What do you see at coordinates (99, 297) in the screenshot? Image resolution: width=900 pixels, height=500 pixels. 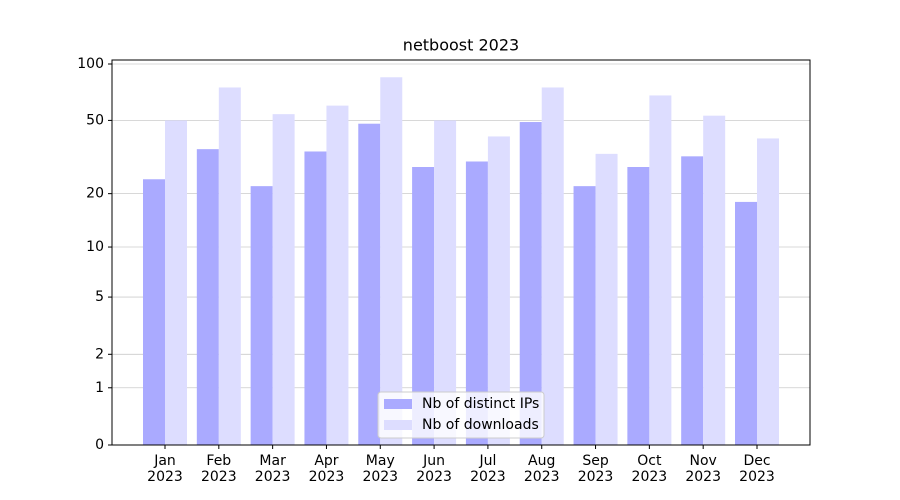 I see `y-tick-label: 5` at bounding box center [99, 297].